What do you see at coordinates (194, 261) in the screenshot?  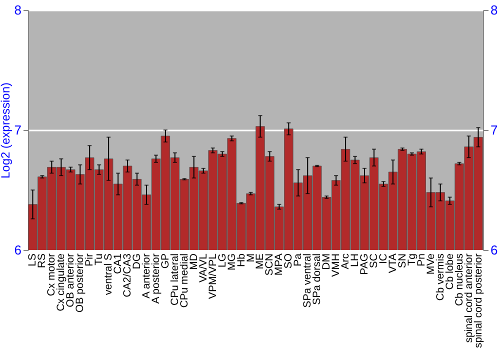 I see `x-tick-label: MD` at bounding box center [194, 261].